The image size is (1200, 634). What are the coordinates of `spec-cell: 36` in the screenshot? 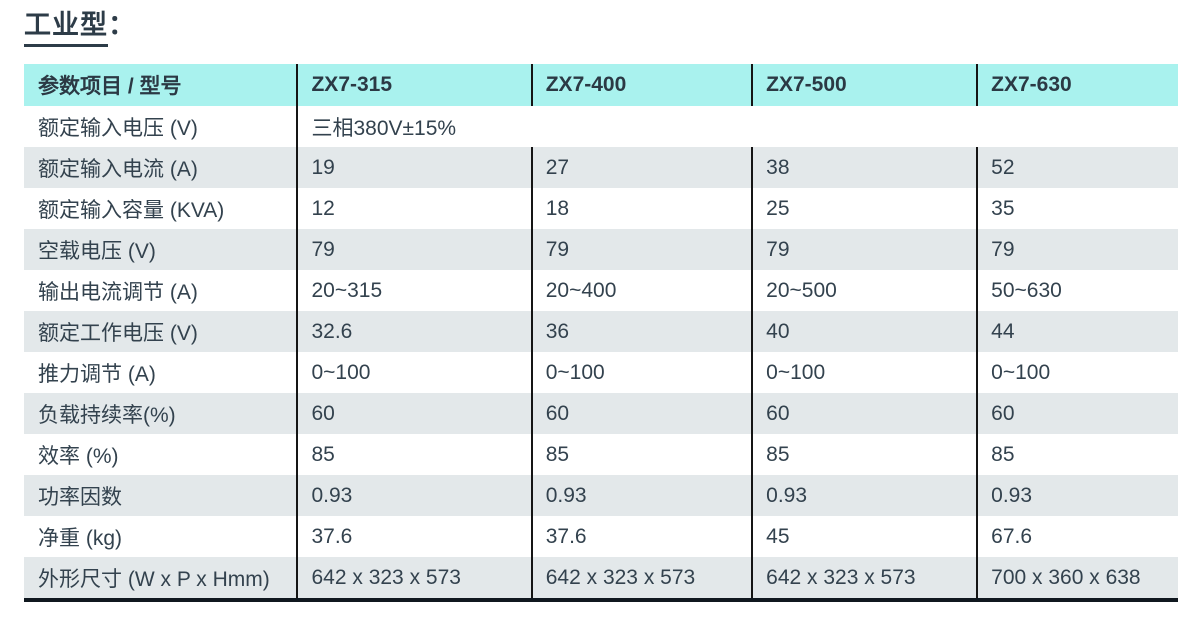 It's located at (641, 332).